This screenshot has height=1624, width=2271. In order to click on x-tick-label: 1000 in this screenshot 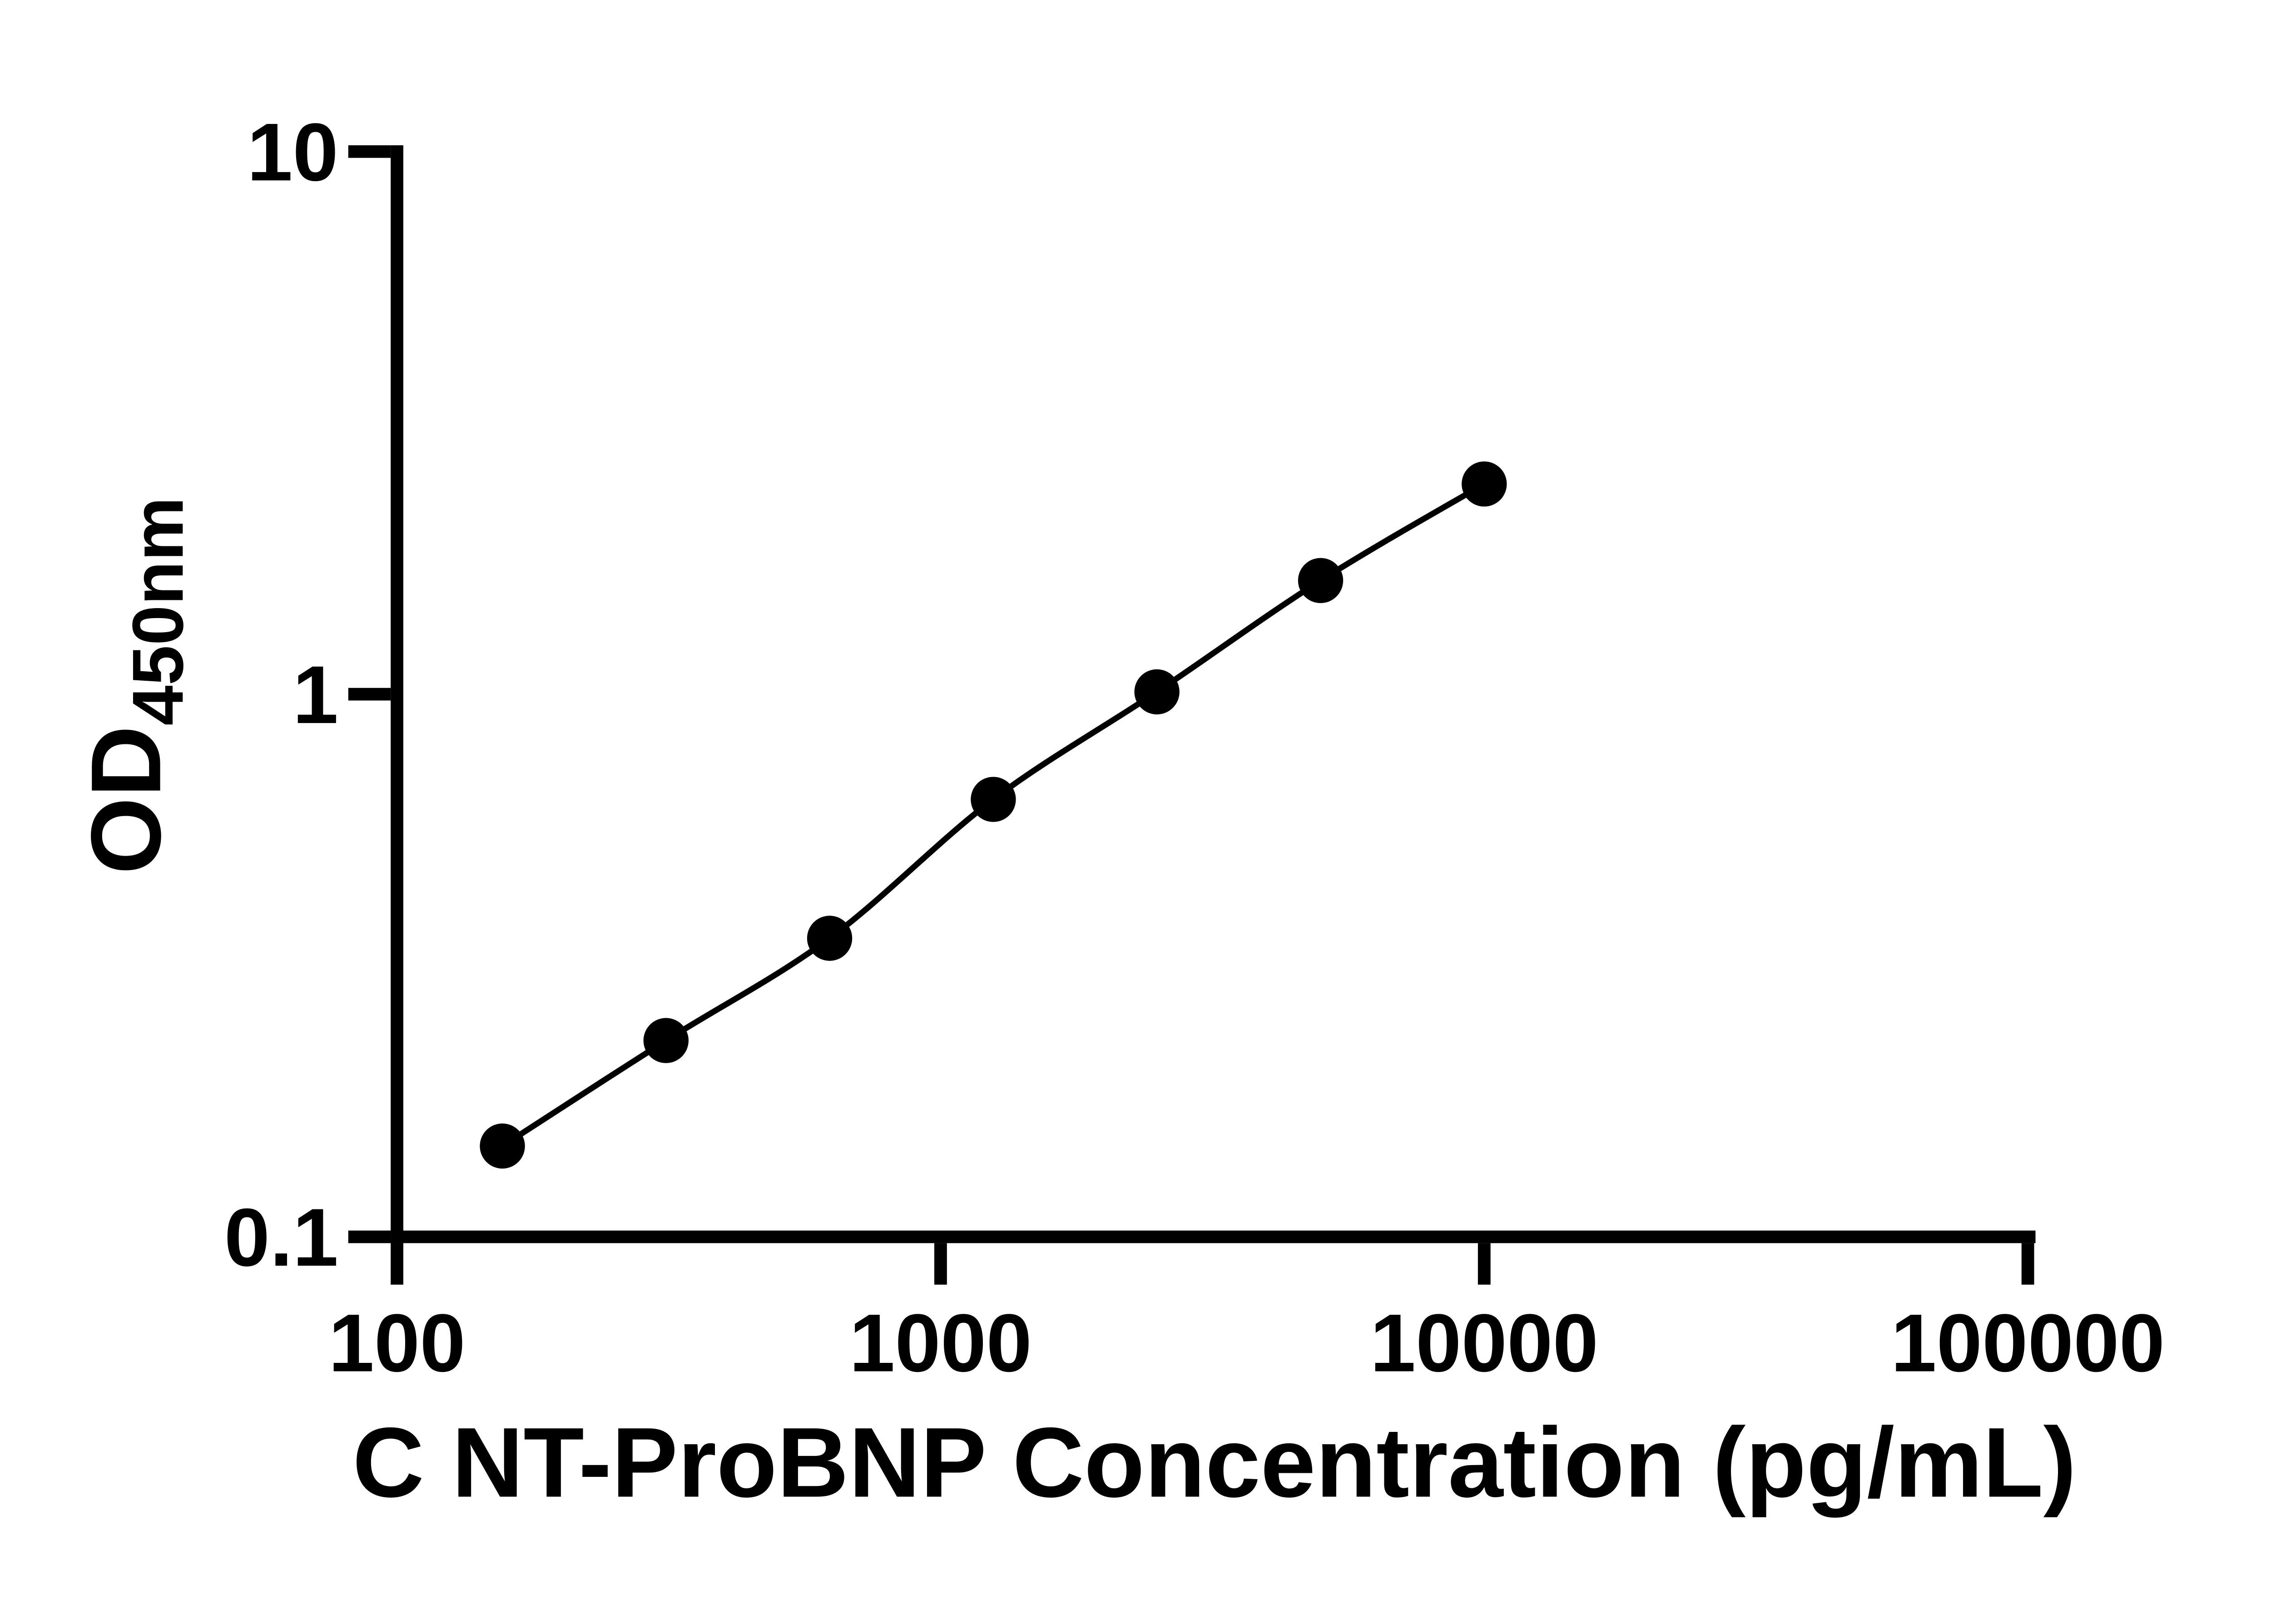, I will do `click(940, 1343)`.